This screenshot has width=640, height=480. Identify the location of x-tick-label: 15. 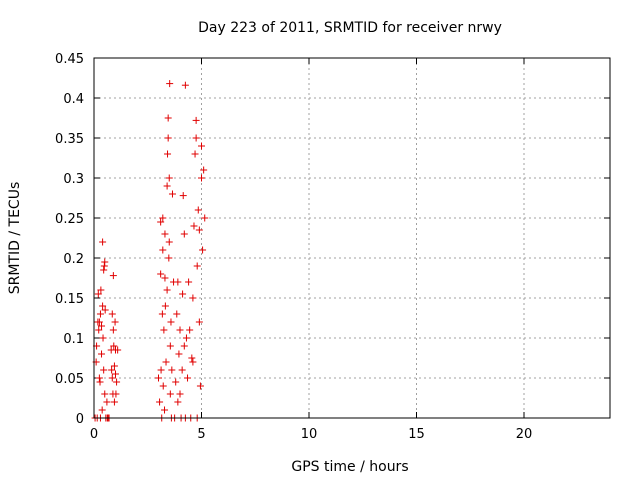
(416, 434).